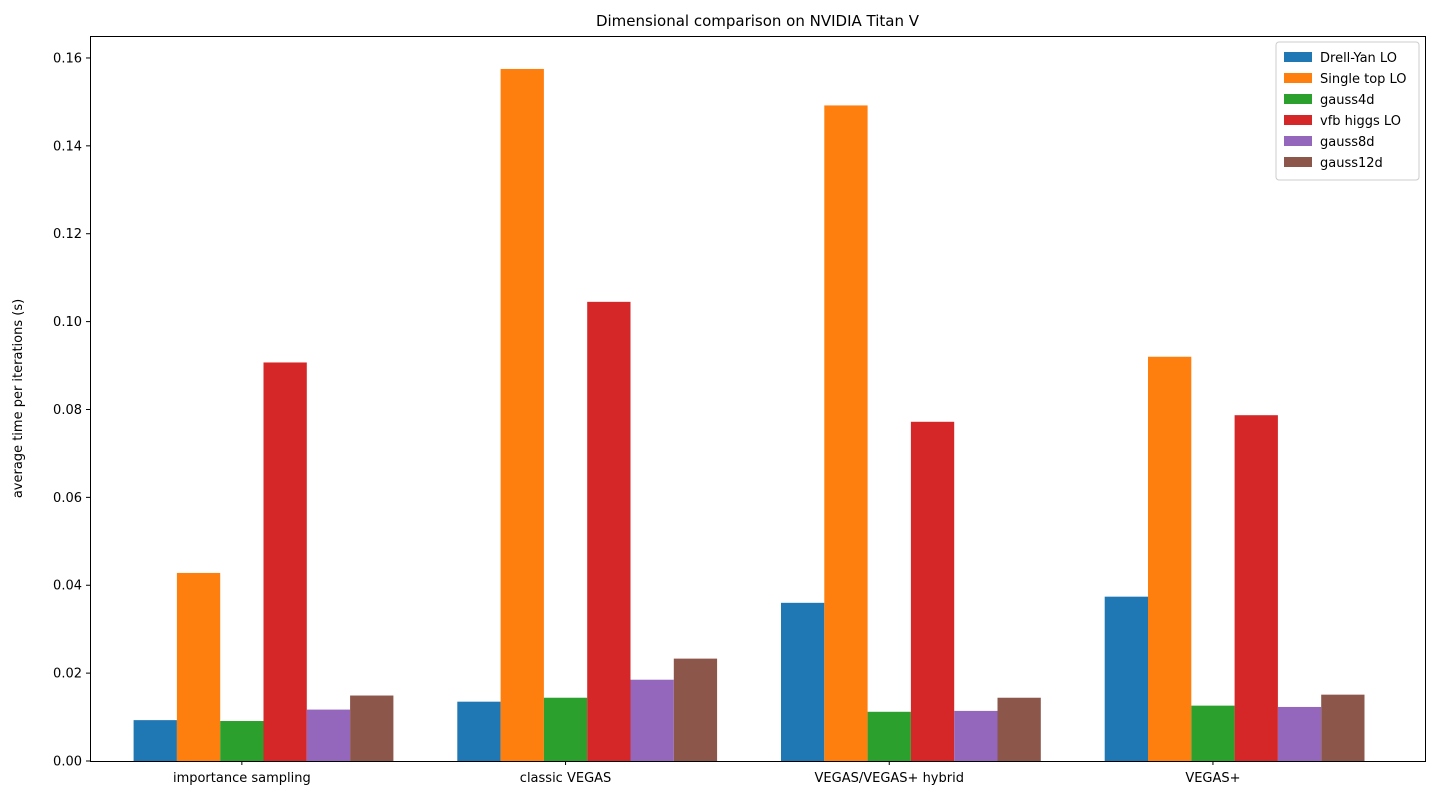 The image size is (1440, 800). What do you see at coordinates (758, 21) in the screenshot?
I see `chart-title: Dimensional comparison on NVIDIA Titan V` at bounding box center [758, 21].